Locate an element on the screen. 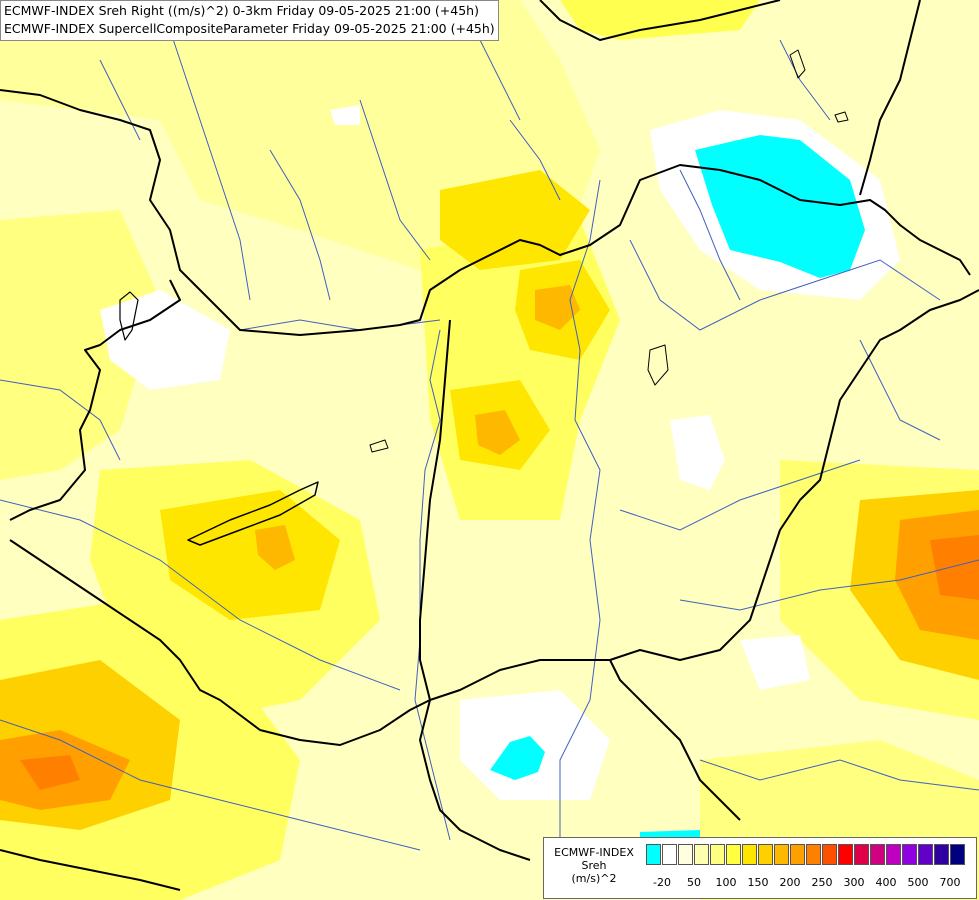 The height and width of the screenshot is (900, 979). legend-tick-label: 50 is located at coordinates (694, 882).